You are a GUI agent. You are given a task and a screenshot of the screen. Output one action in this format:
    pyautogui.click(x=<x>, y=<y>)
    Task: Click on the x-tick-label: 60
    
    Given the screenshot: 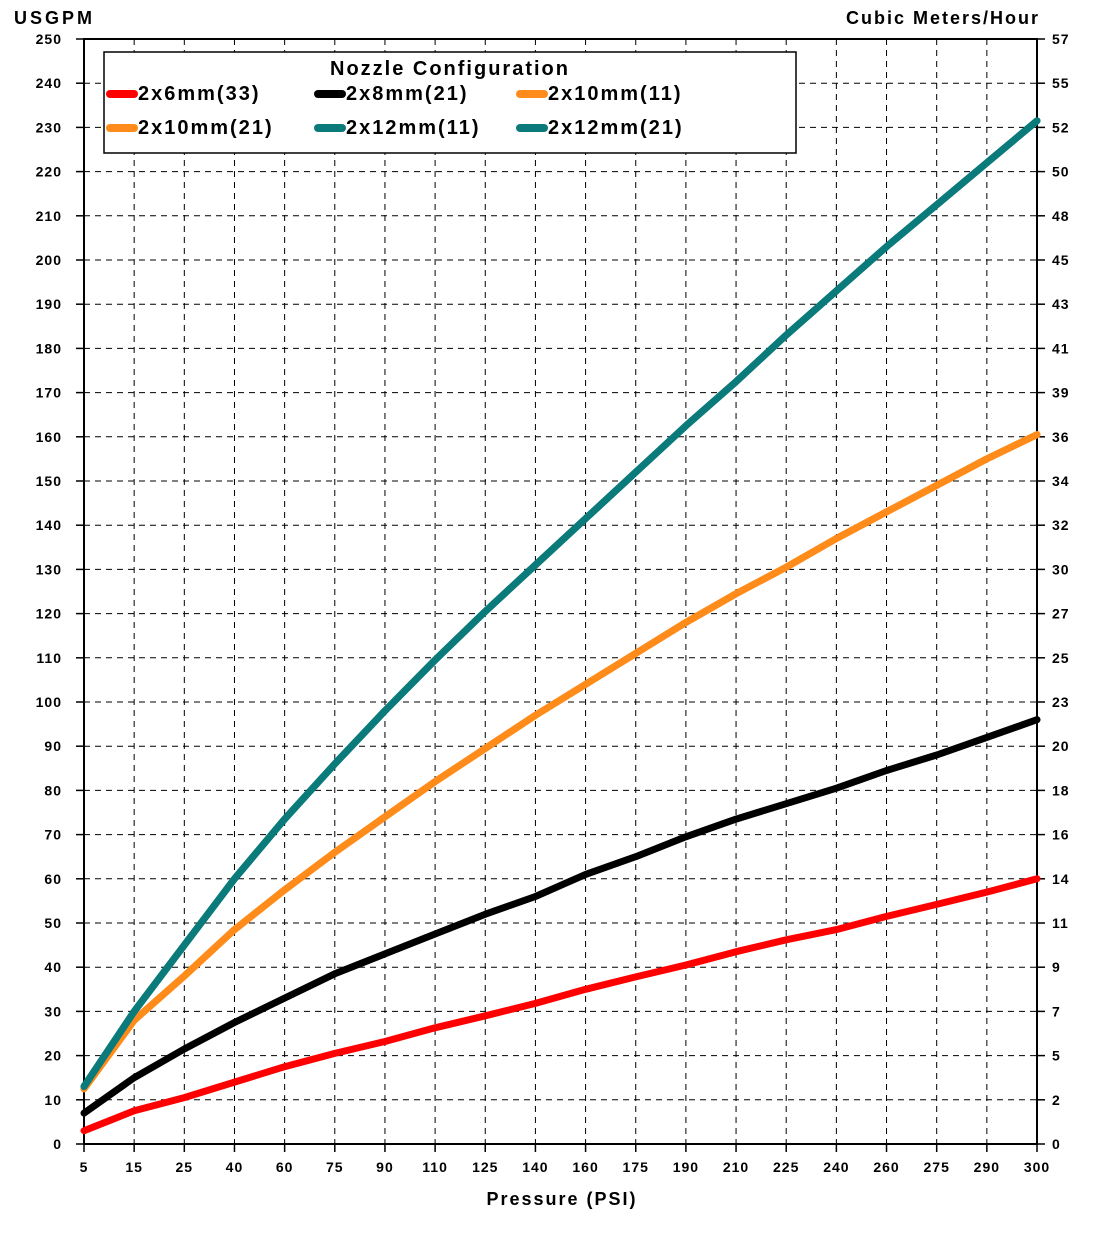 What is the action you would take?
    pyautogui.click(x=285, y=1167)
    